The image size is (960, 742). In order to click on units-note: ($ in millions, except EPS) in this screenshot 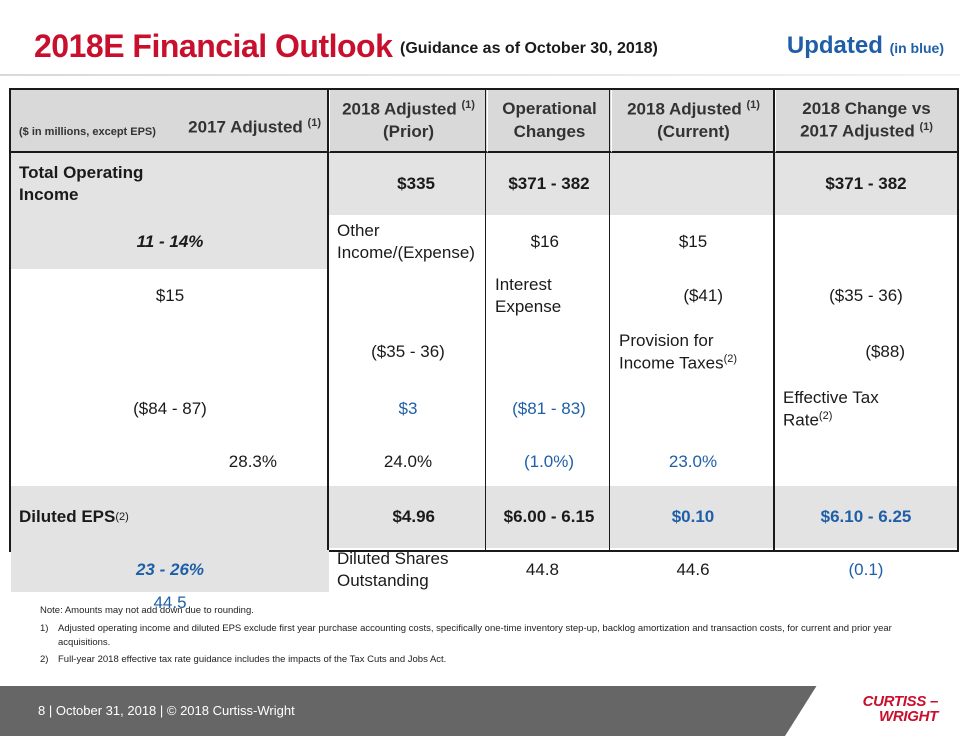, I will do `click(87, 131)`.